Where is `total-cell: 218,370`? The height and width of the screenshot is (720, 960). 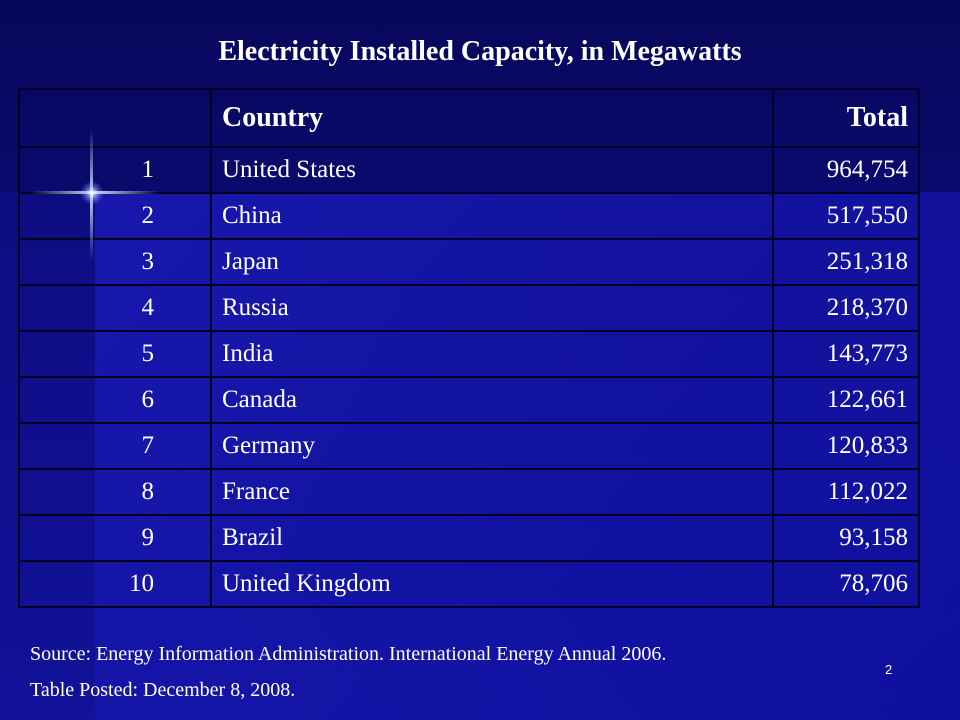
total-cell: 218,370 is located at coordinates (846, 308).